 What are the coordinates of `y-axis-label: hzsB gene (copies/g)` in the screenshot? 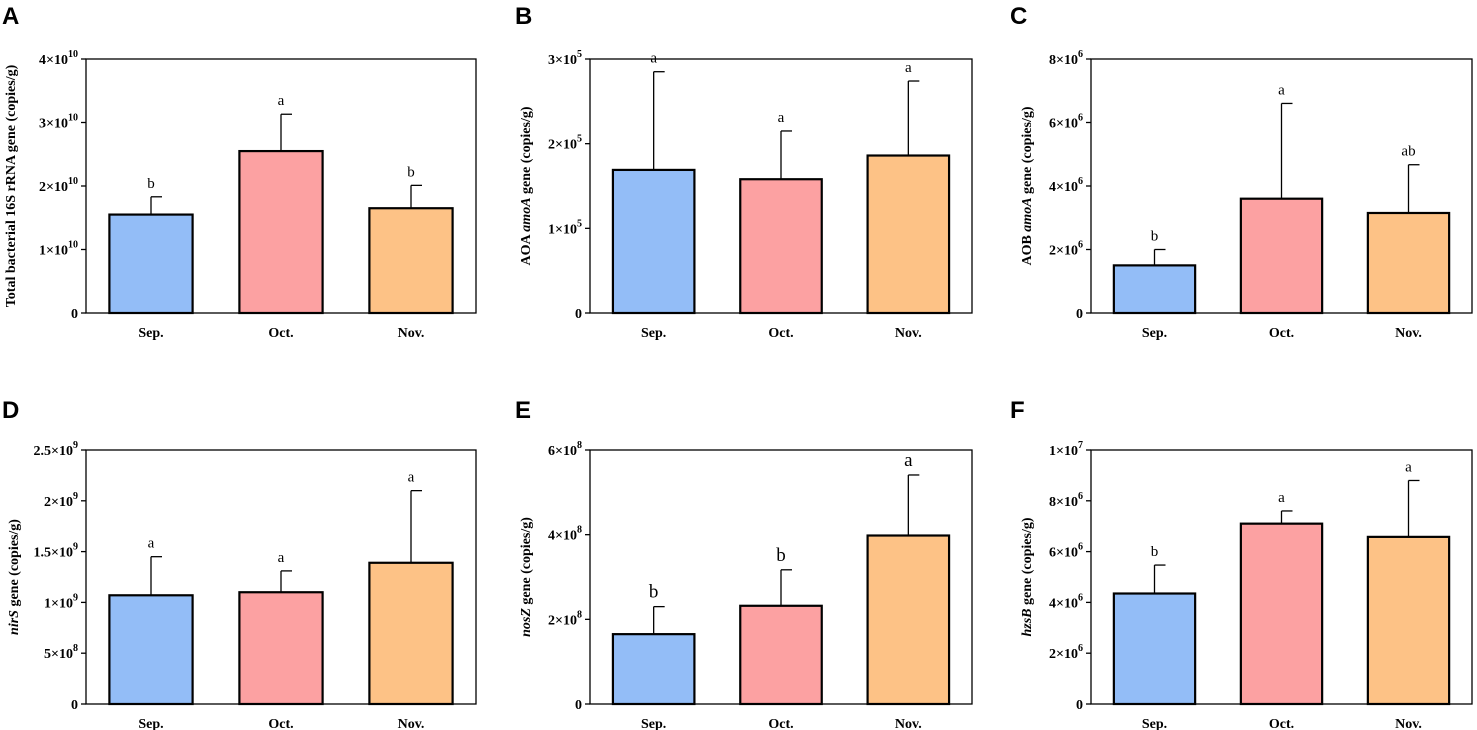 It's located at (1027, 576).